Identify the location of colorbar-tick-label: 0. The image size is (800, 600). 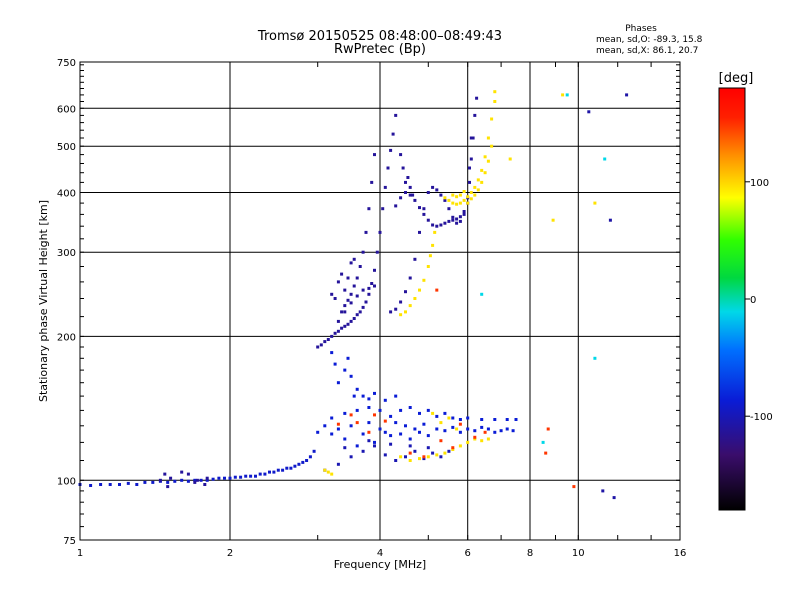
(753, 300).